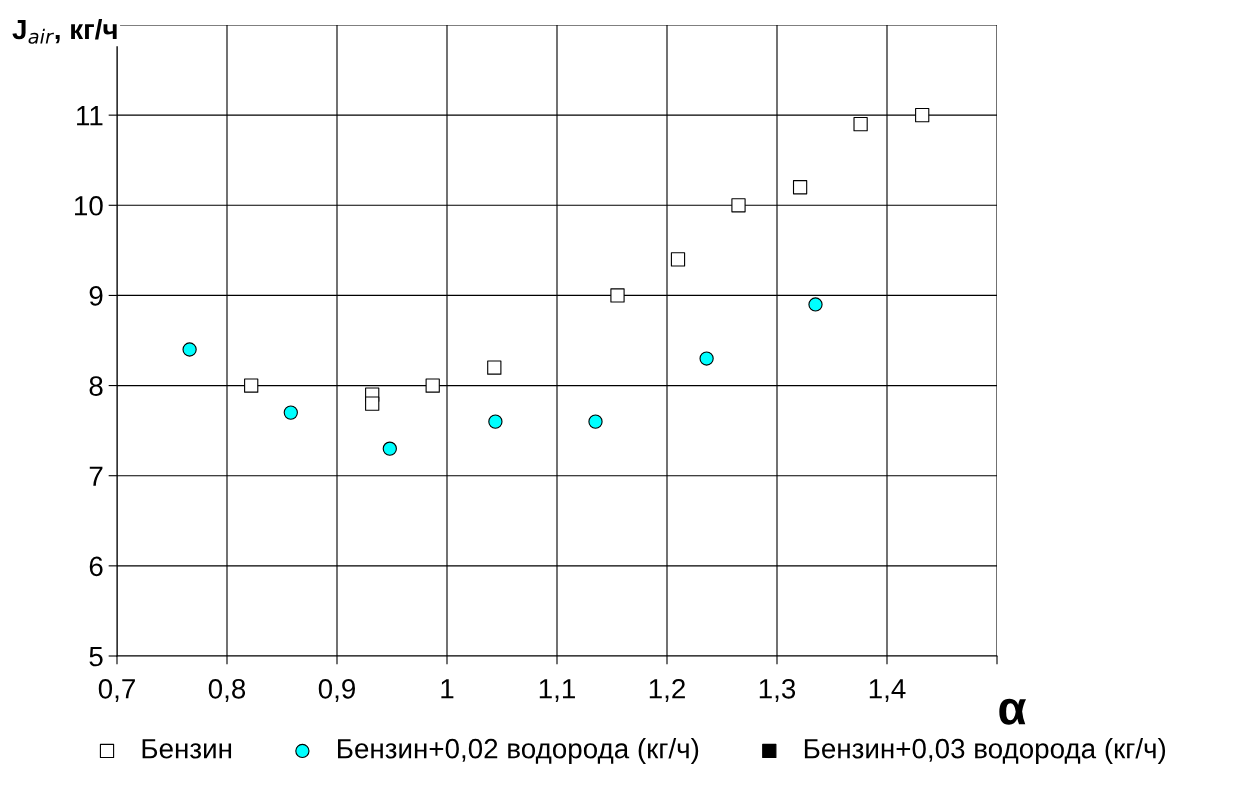 This screenshot has width=1246, height=789. I want to click on x-tick-label: 1,2, so click(667, 690).